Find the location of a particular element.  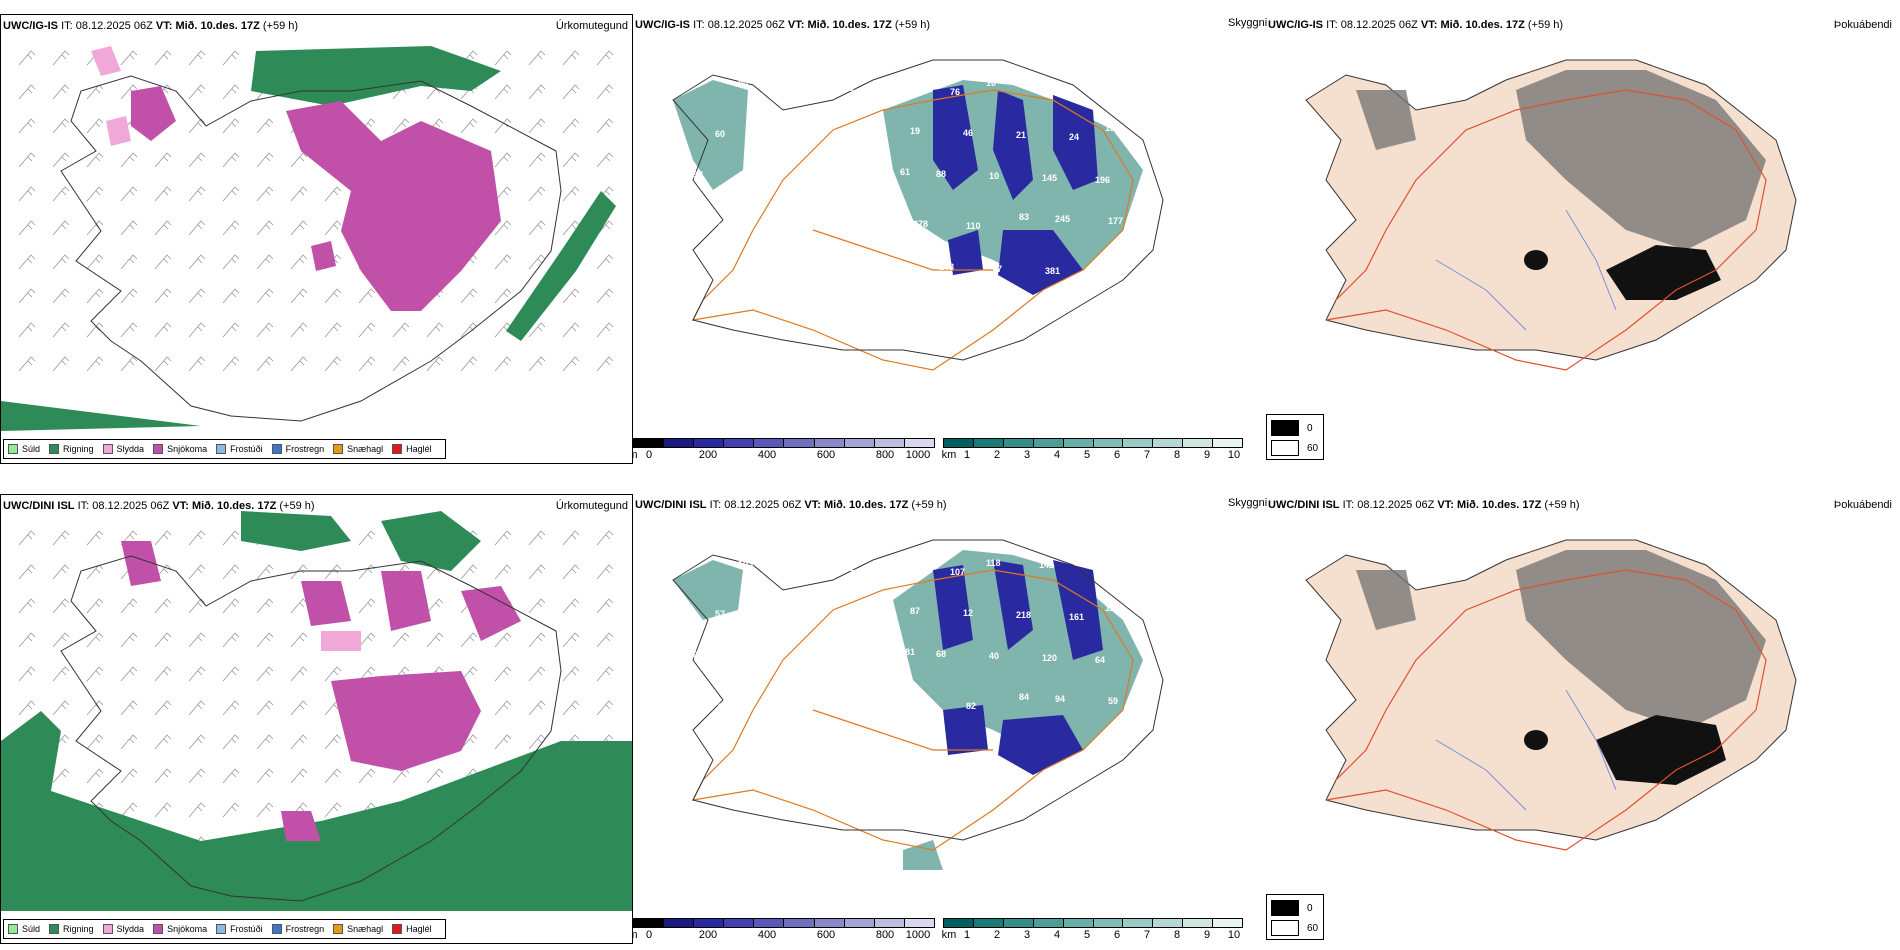

fog-indicator-area is located at coordinates (1561, 640).